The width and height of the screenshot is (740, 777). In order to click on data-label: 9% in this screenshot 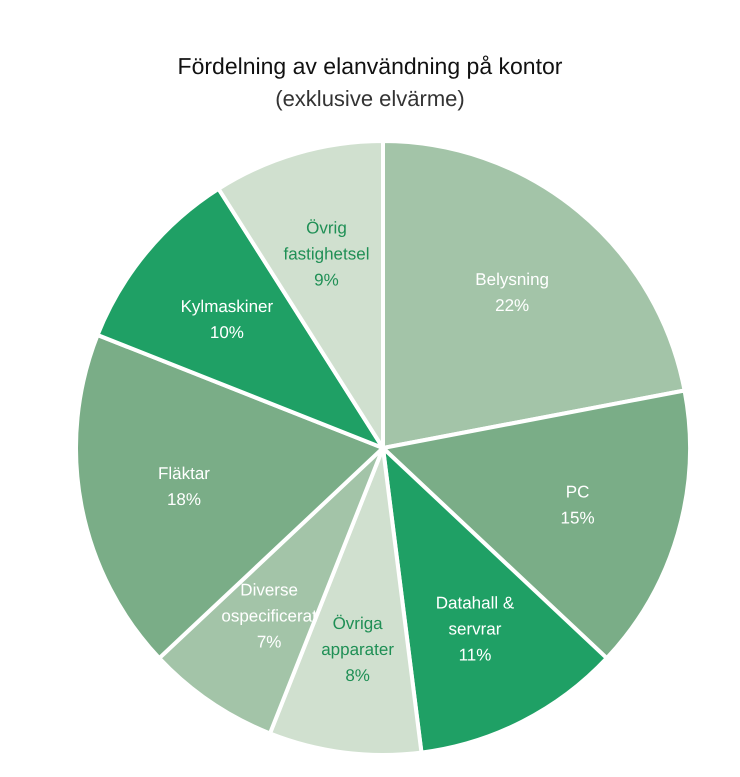, I will do `click(326, 279)`.